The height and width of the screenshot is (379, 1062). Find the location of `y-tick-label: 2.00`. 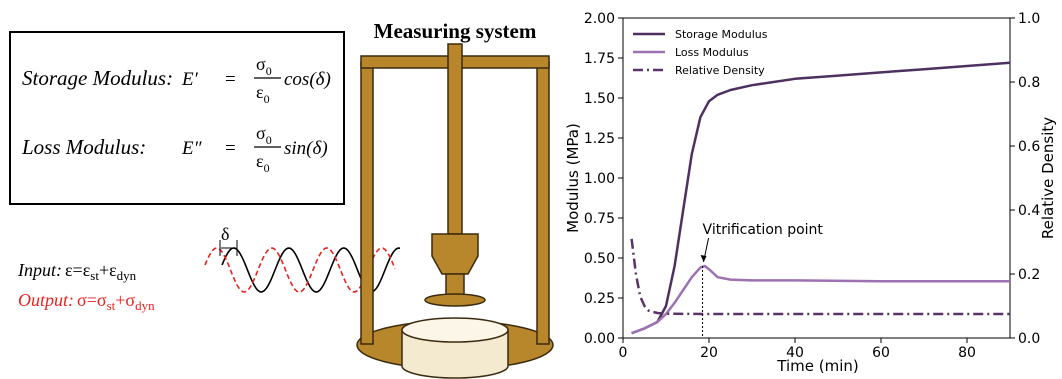

y-tick-label: 2.00 is located at coordinates (599, 19).